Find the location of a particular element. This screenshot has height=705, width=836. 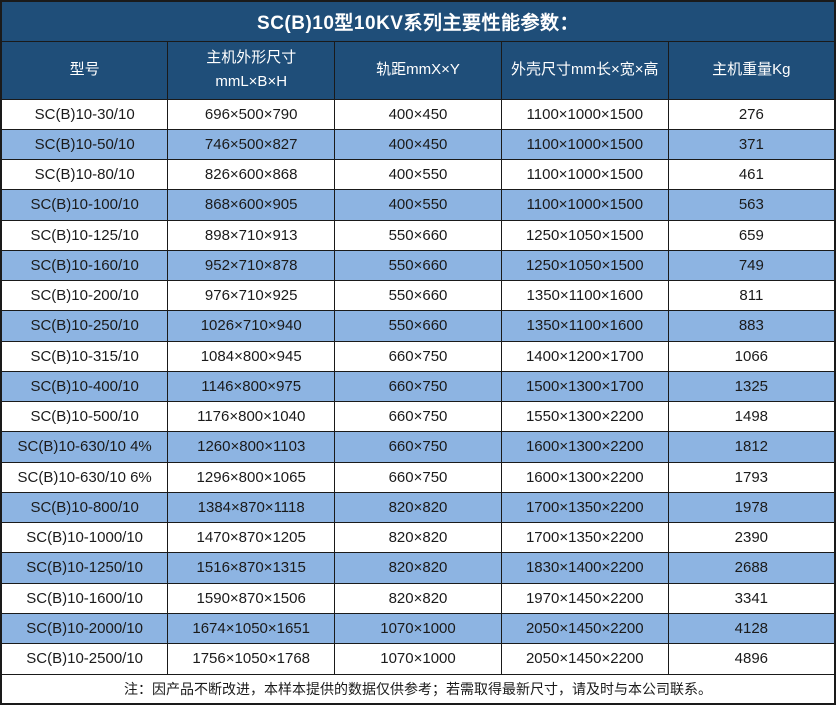

table-cell-host-dimensions: 1384×870×1118 is located at coordinates (251, 507).